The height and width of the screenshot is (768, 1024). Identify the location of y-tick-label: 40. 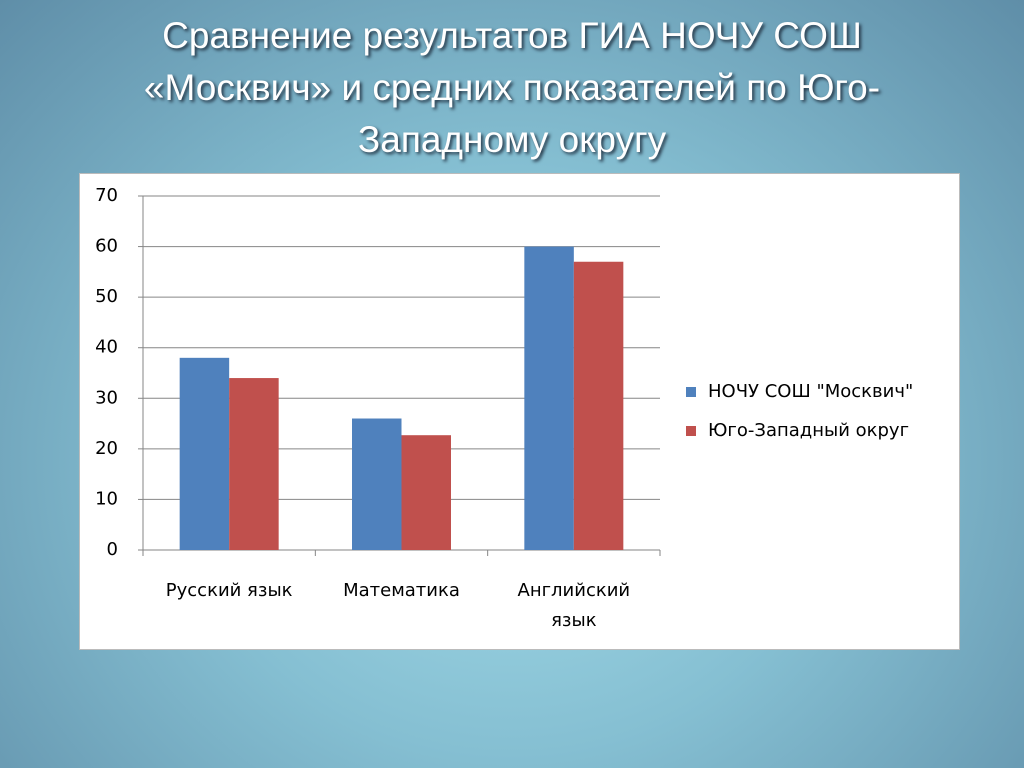
(106, 347).